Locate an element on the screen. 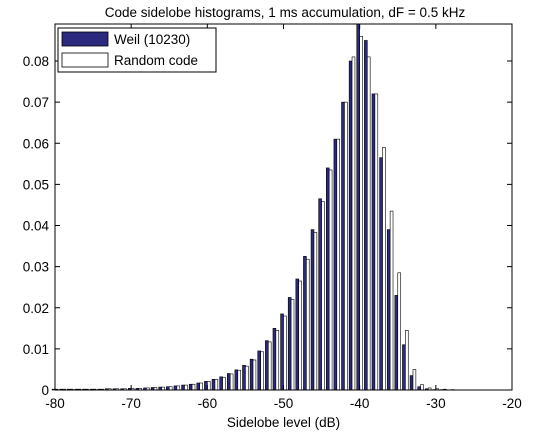  y-tick-label-3: 0.03 is located at coordinates (36, 267).